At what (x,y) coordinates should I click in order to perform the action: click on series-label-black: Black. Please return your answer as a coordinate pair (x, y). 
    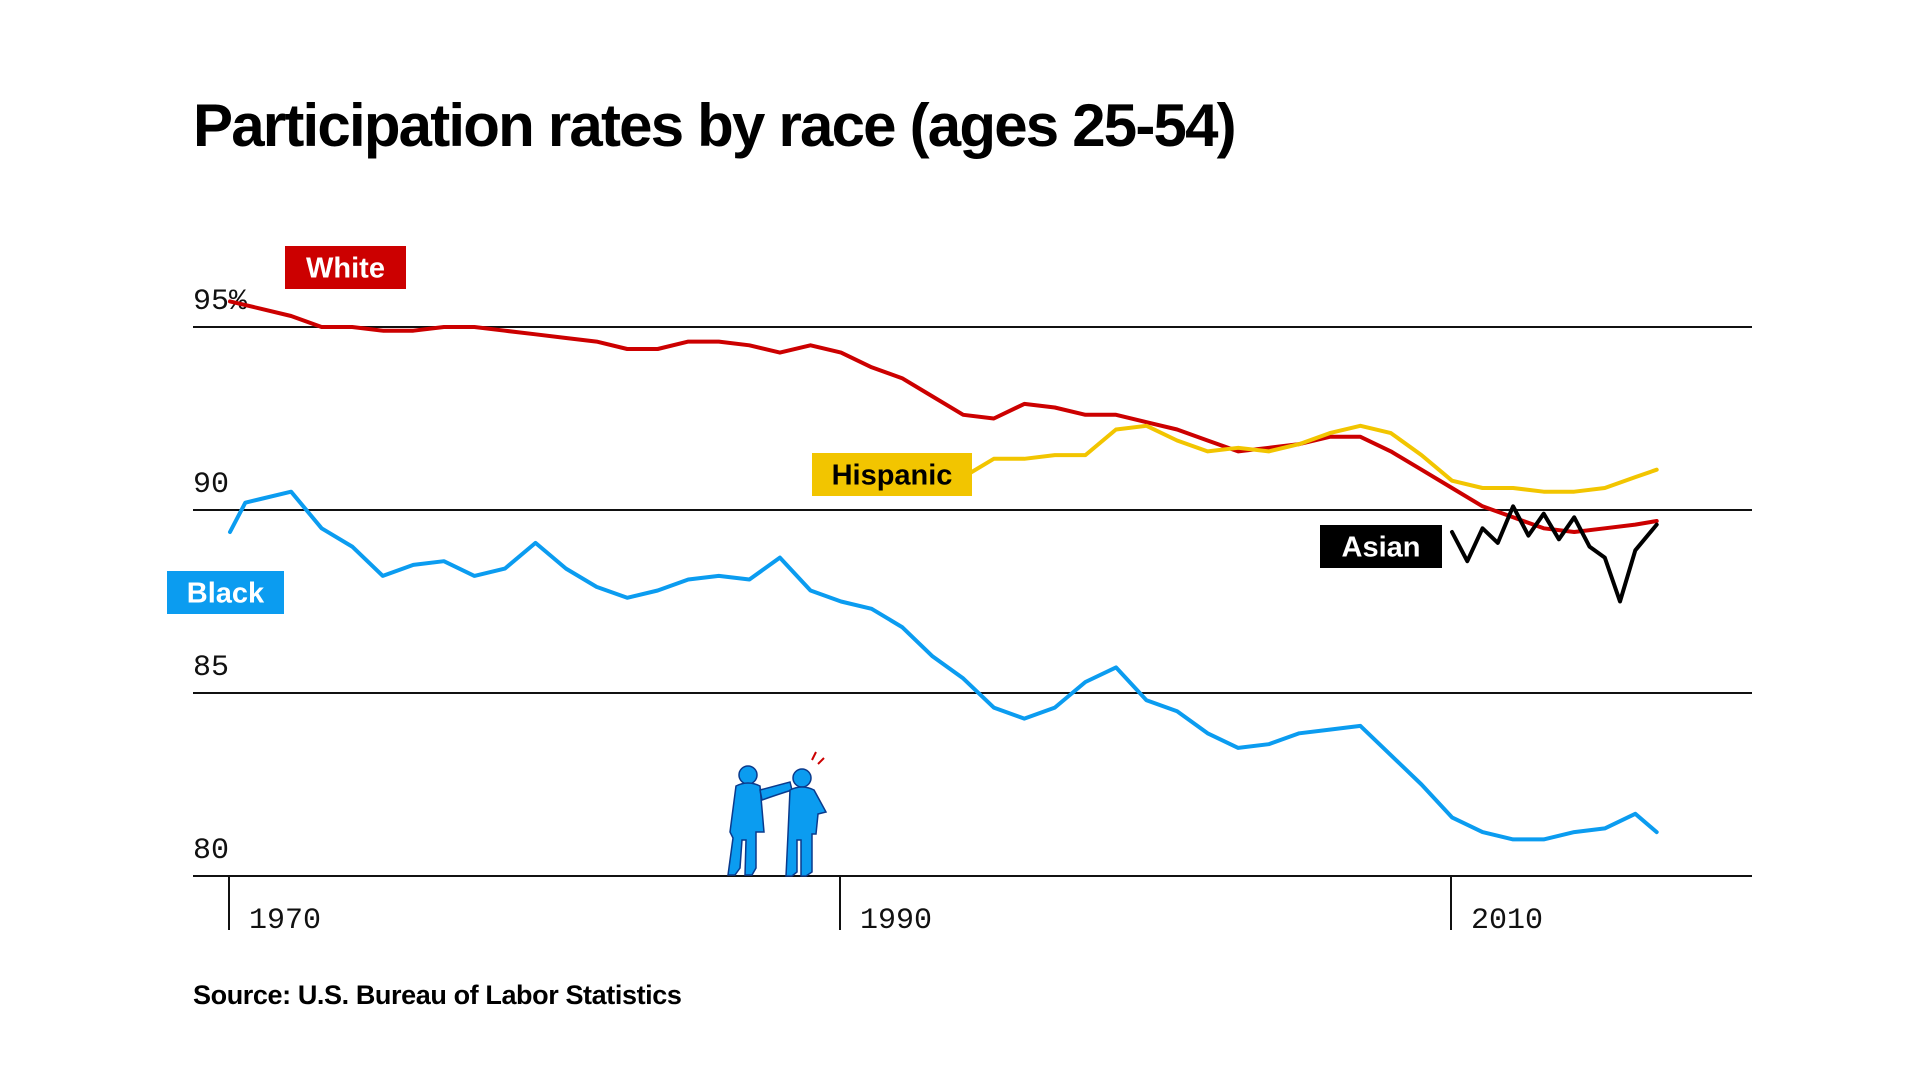
    Looking at the image, I should click on (225, 592).